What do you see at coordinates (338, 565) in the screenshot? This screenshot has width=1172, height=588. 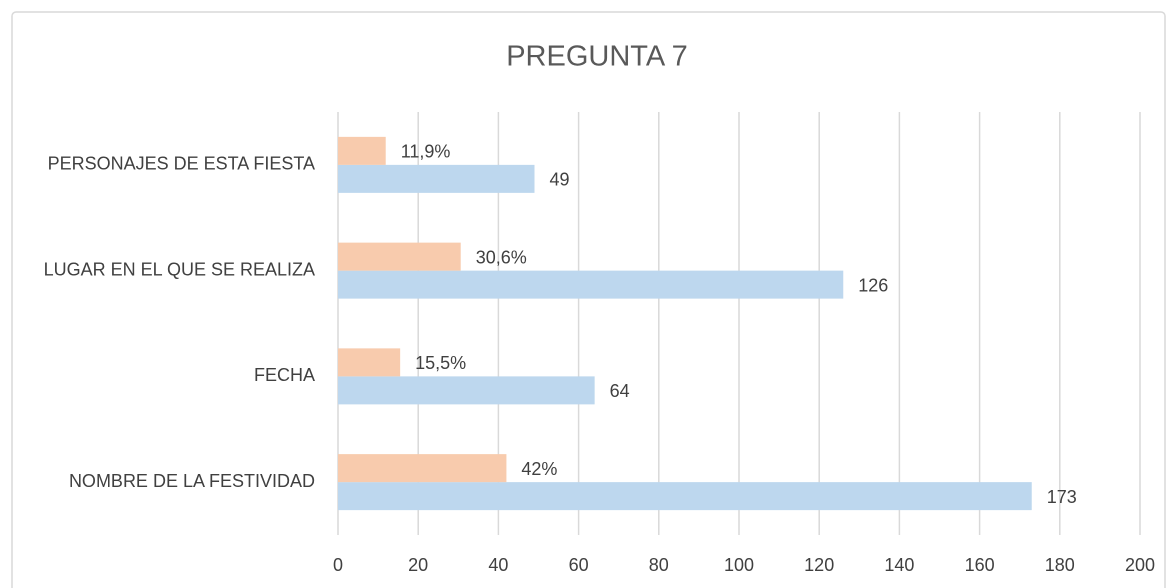 I see `x-tick-label: 0` at bounding box center [338, 565].